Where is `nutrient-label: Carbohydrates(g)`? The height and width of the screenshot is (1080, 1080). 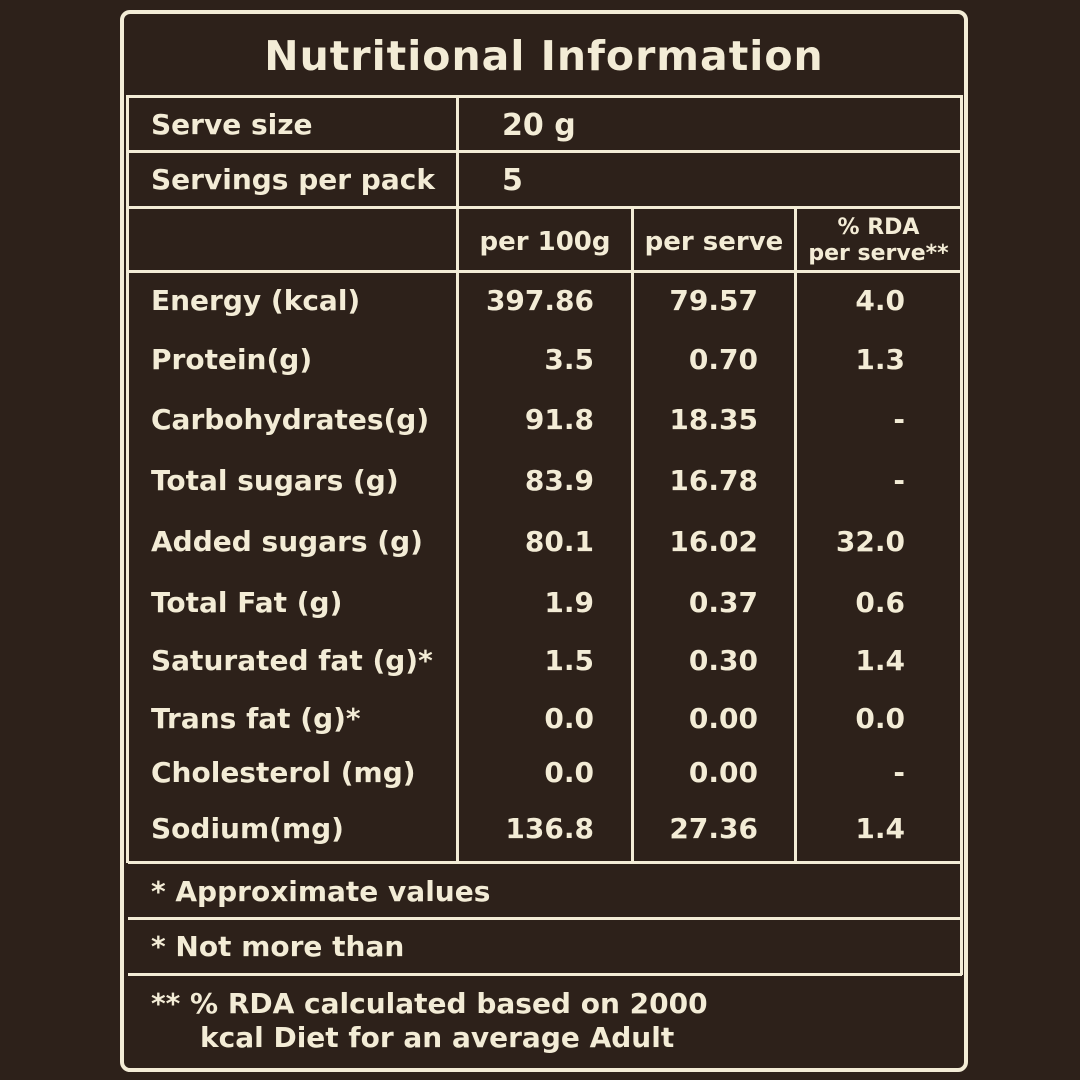
nutrient-label: Carbohydrates(g) is located at coordinates (290, 419).